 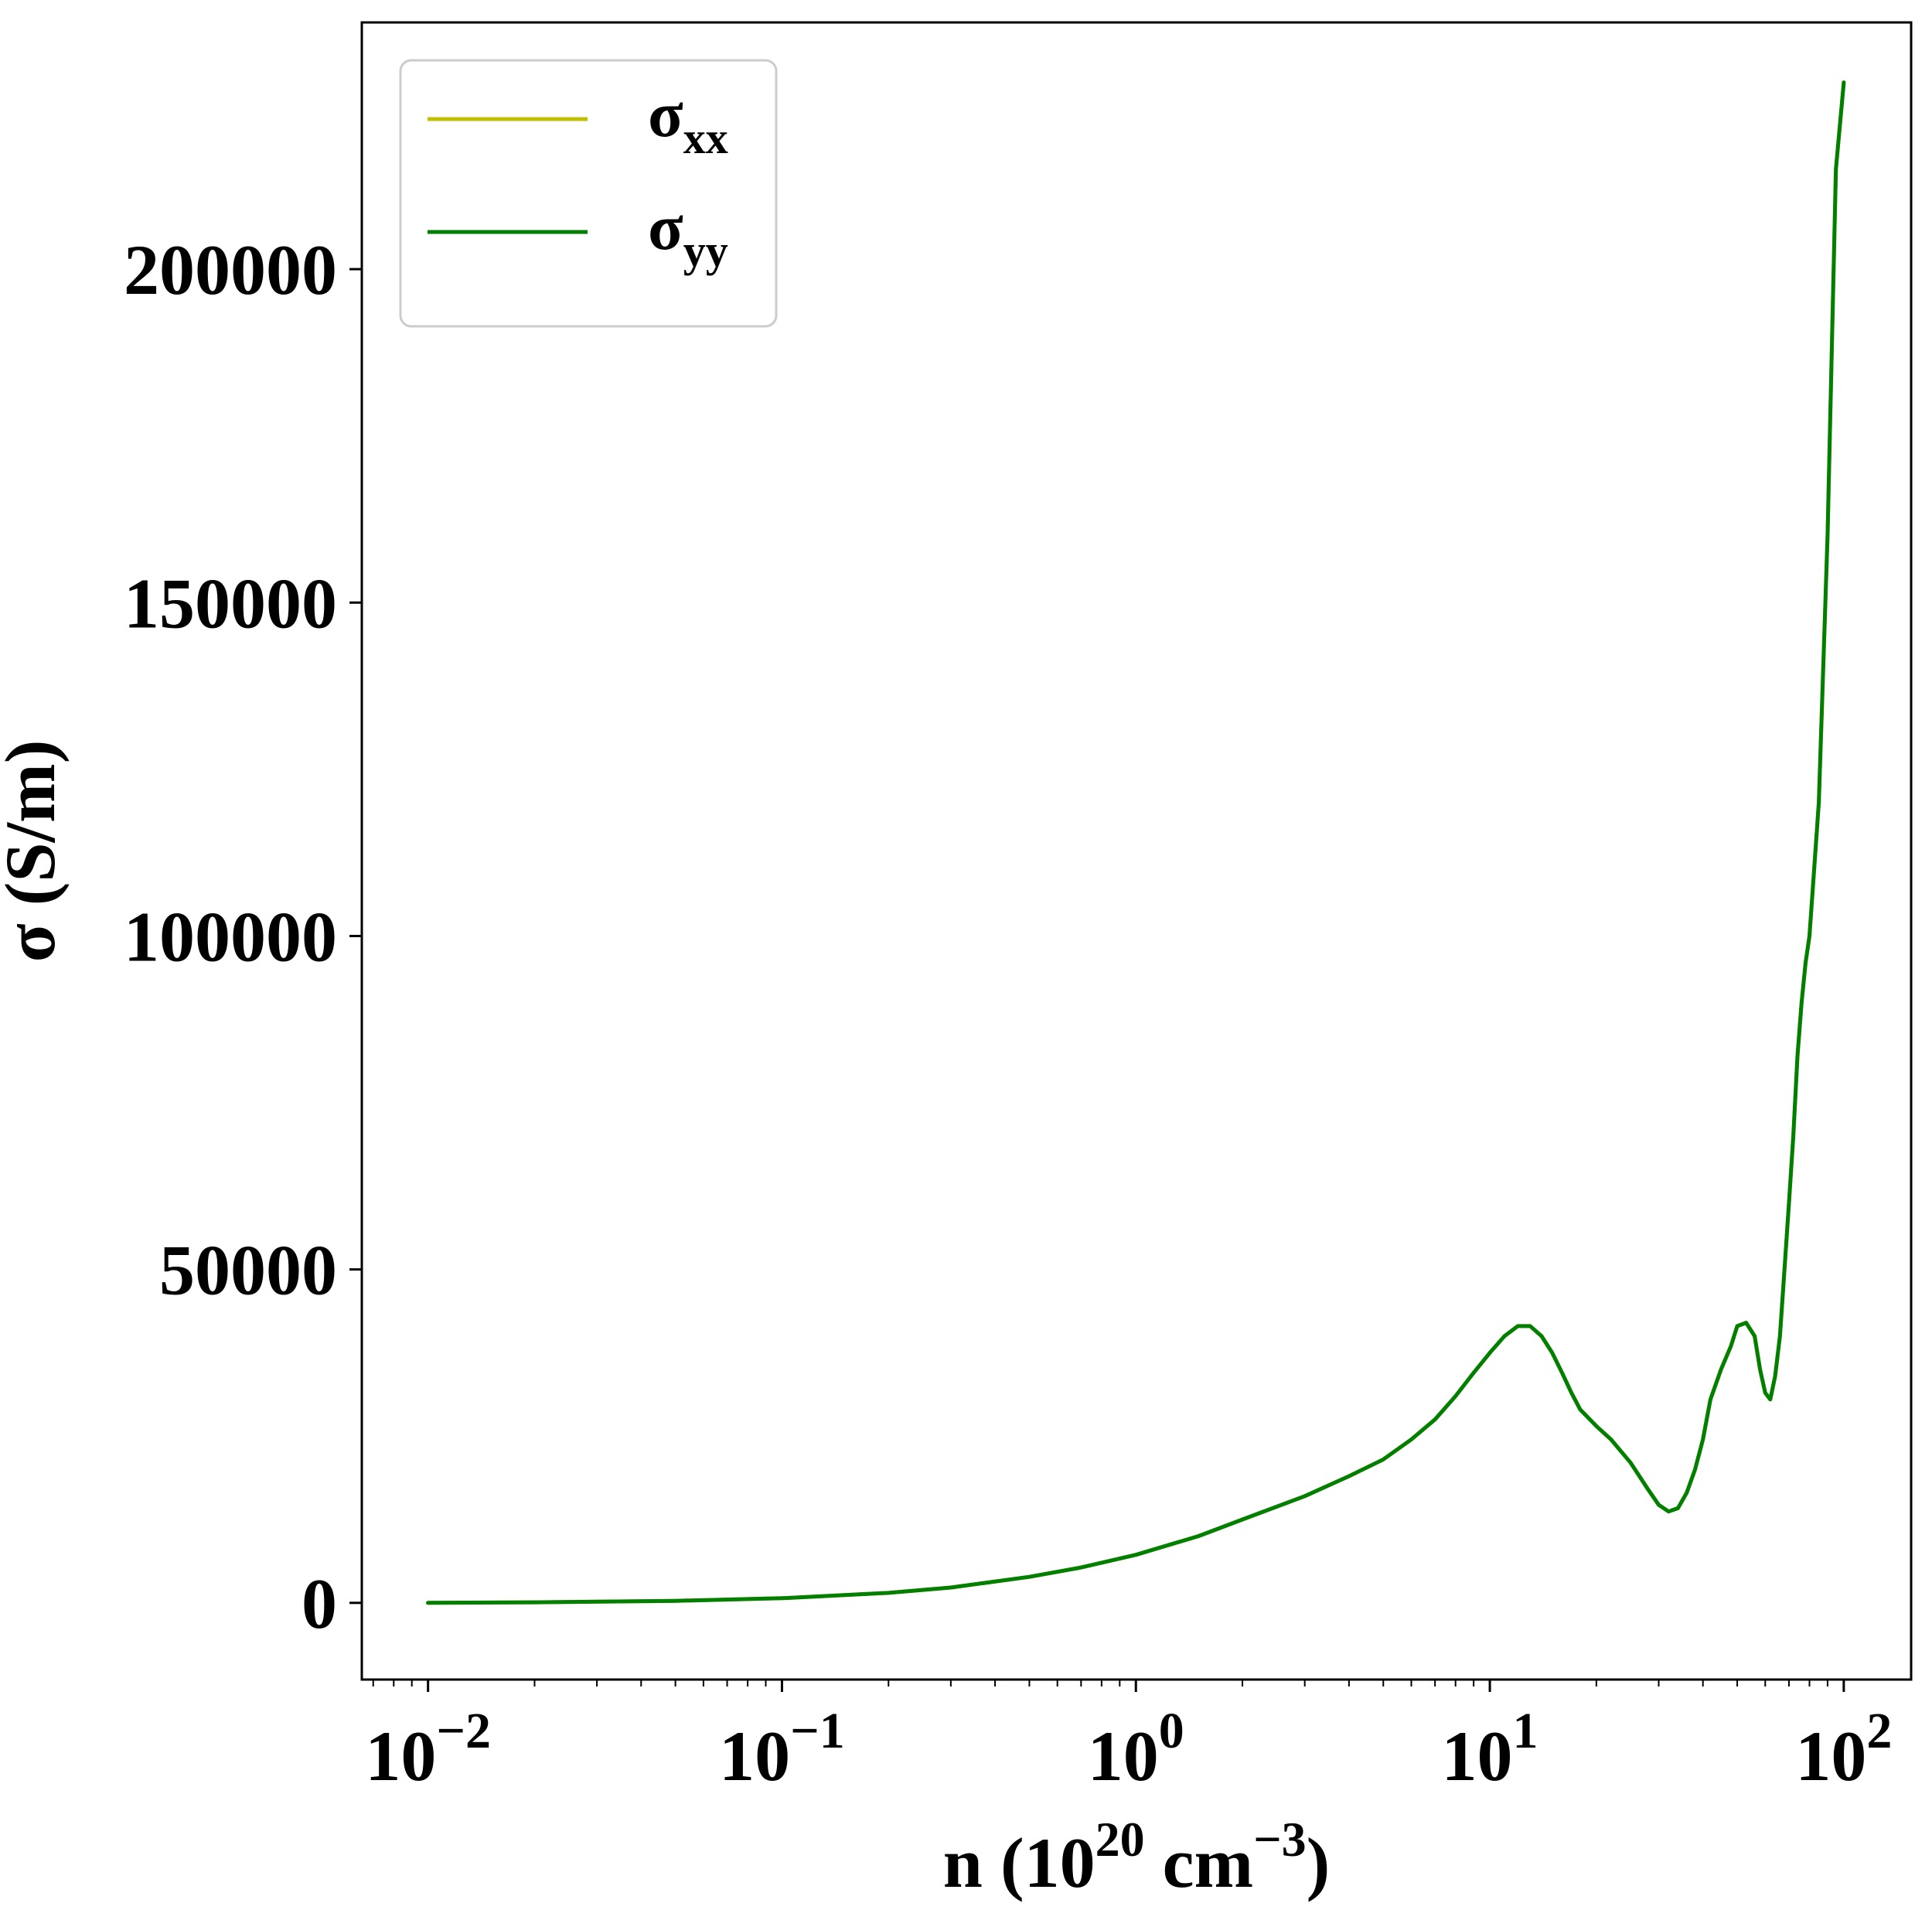 I want to click on legend: σxx σyy, so click(x=588, y=193).